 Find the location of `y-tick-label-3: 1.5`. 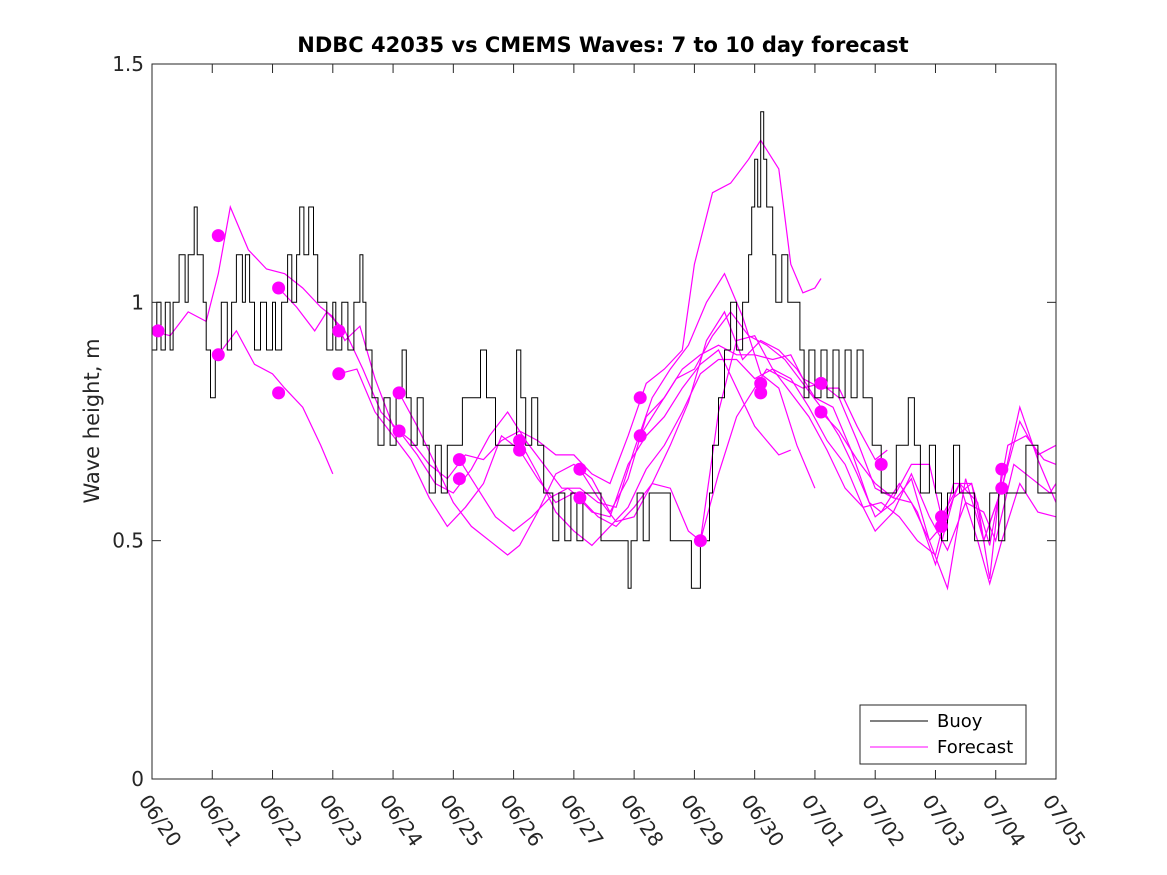

y-tick-label-3: 1.5 is located at coordinates (128, 64).